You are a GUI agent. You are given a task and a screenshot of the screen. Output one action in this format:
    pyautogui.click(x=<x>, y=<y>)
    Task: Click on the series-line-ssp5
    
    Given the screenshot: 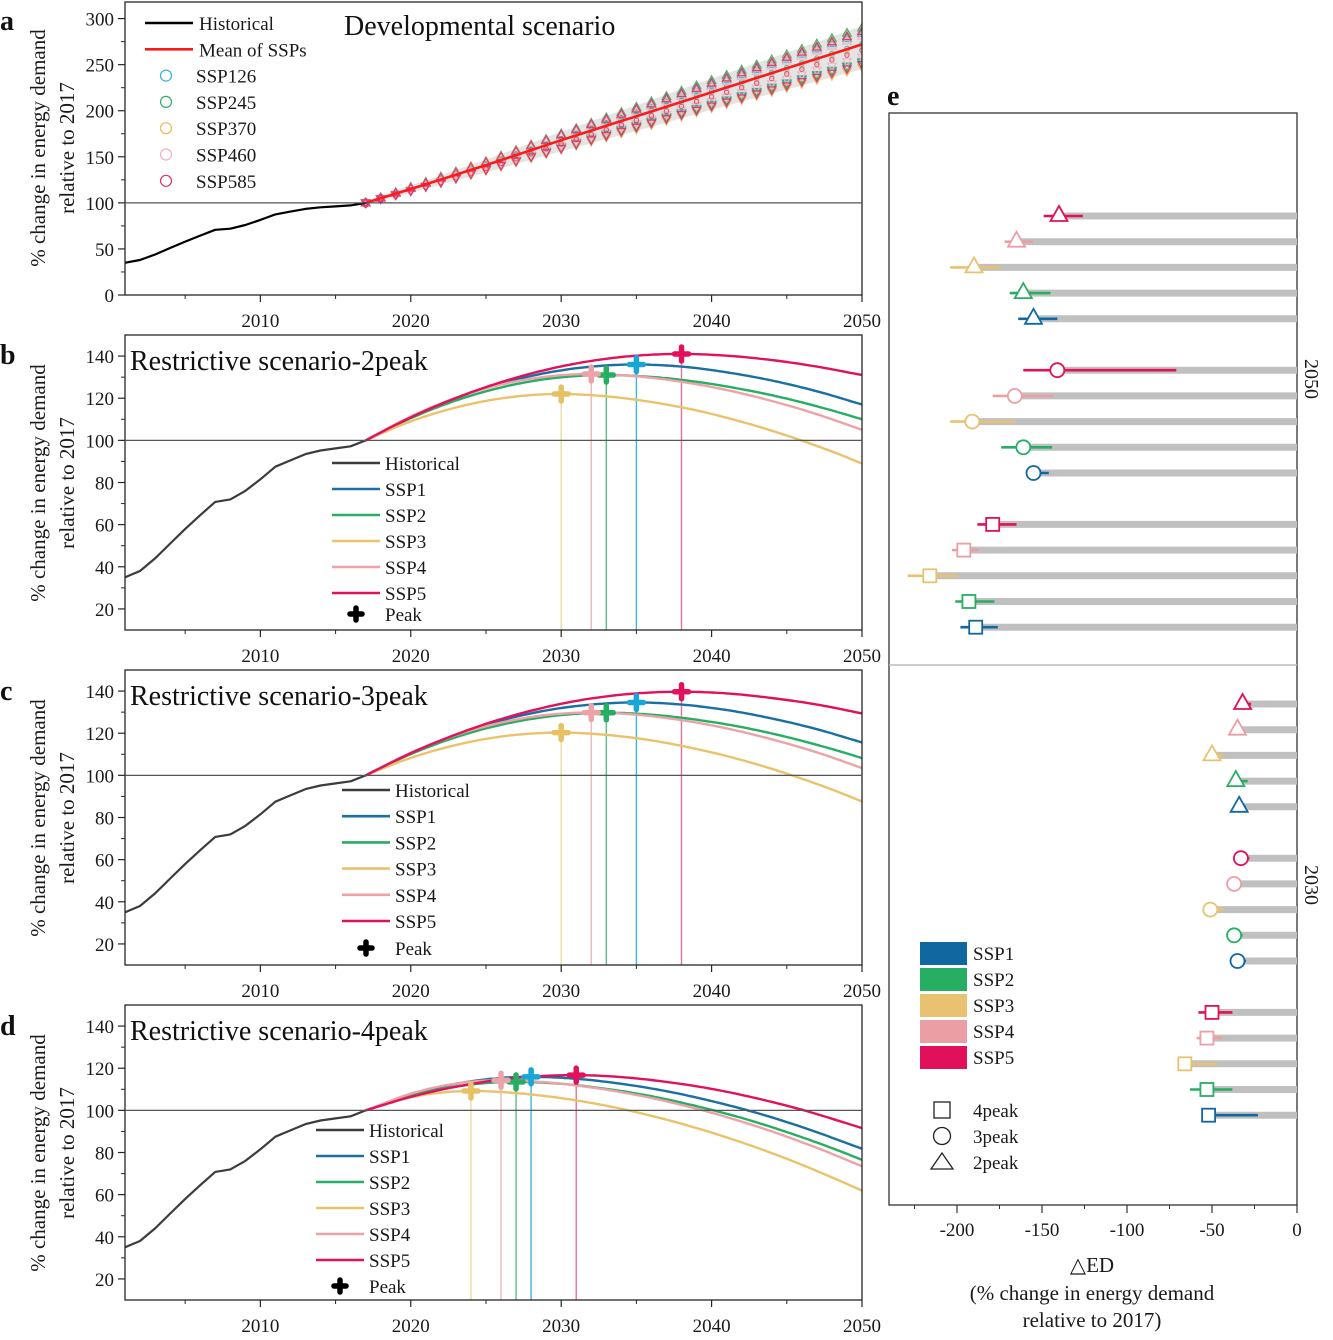 What is the action you would take?
    pyautogui.click(x=613, y=1102)
    